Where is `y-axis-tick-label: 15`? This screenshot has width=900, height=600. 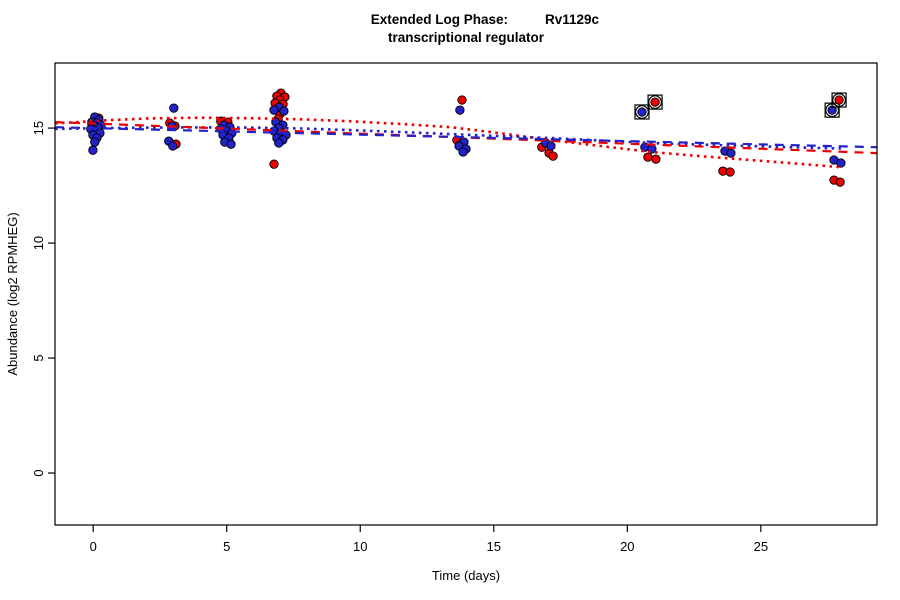
y-axis-tick-label: 15 is located at coordinates (38, 128).